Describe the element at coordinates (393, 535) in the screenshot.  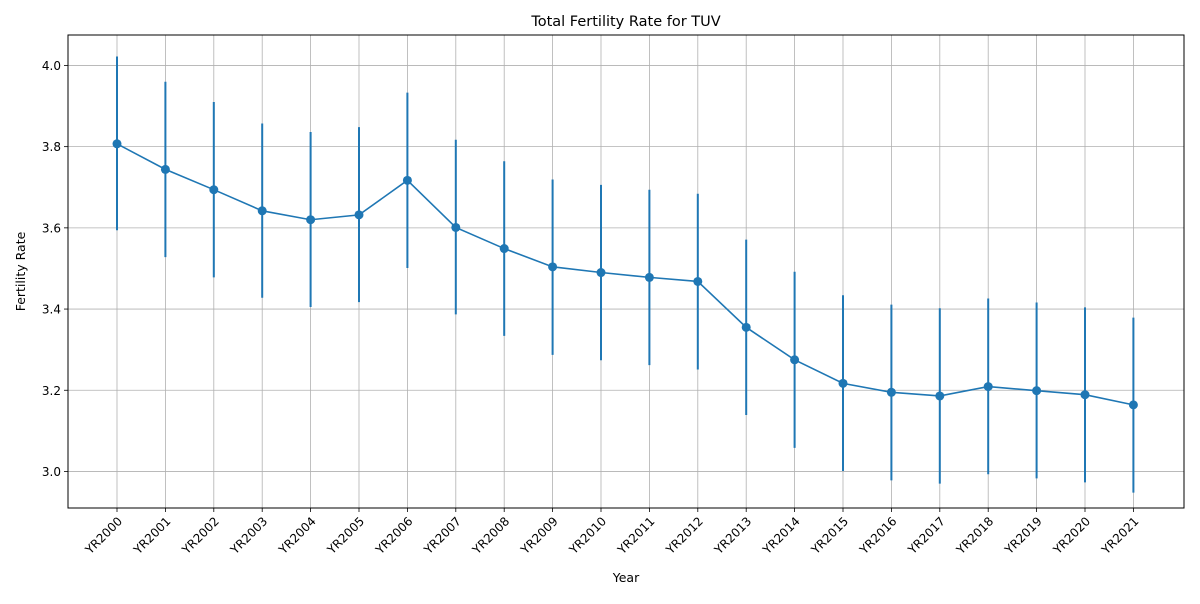
I see `x-tick-label: YR2006` at that location.